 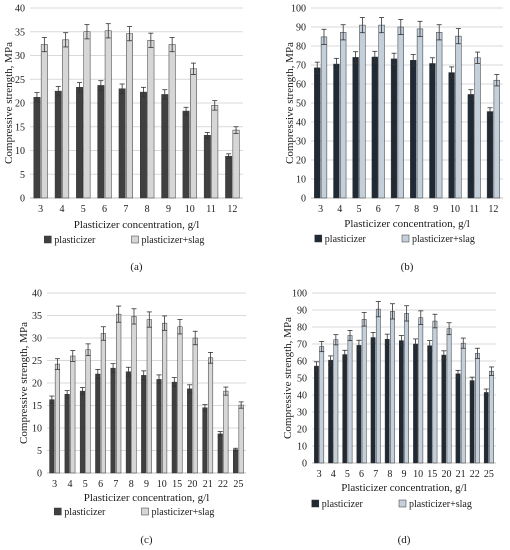 I want to click on y-tick-label: 90, so click(x=302, y=311).